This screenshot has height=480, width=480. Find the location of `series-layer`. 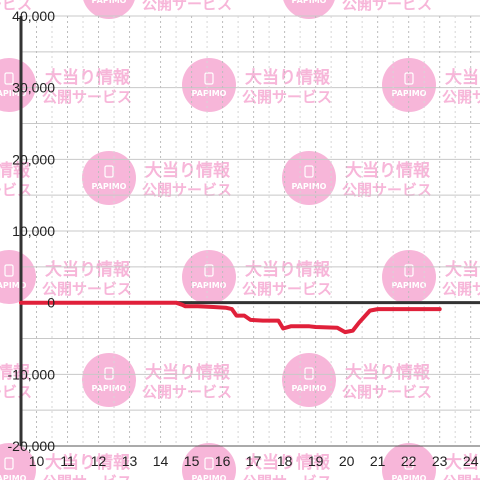

series-layer is located at coordinates (230, 317).